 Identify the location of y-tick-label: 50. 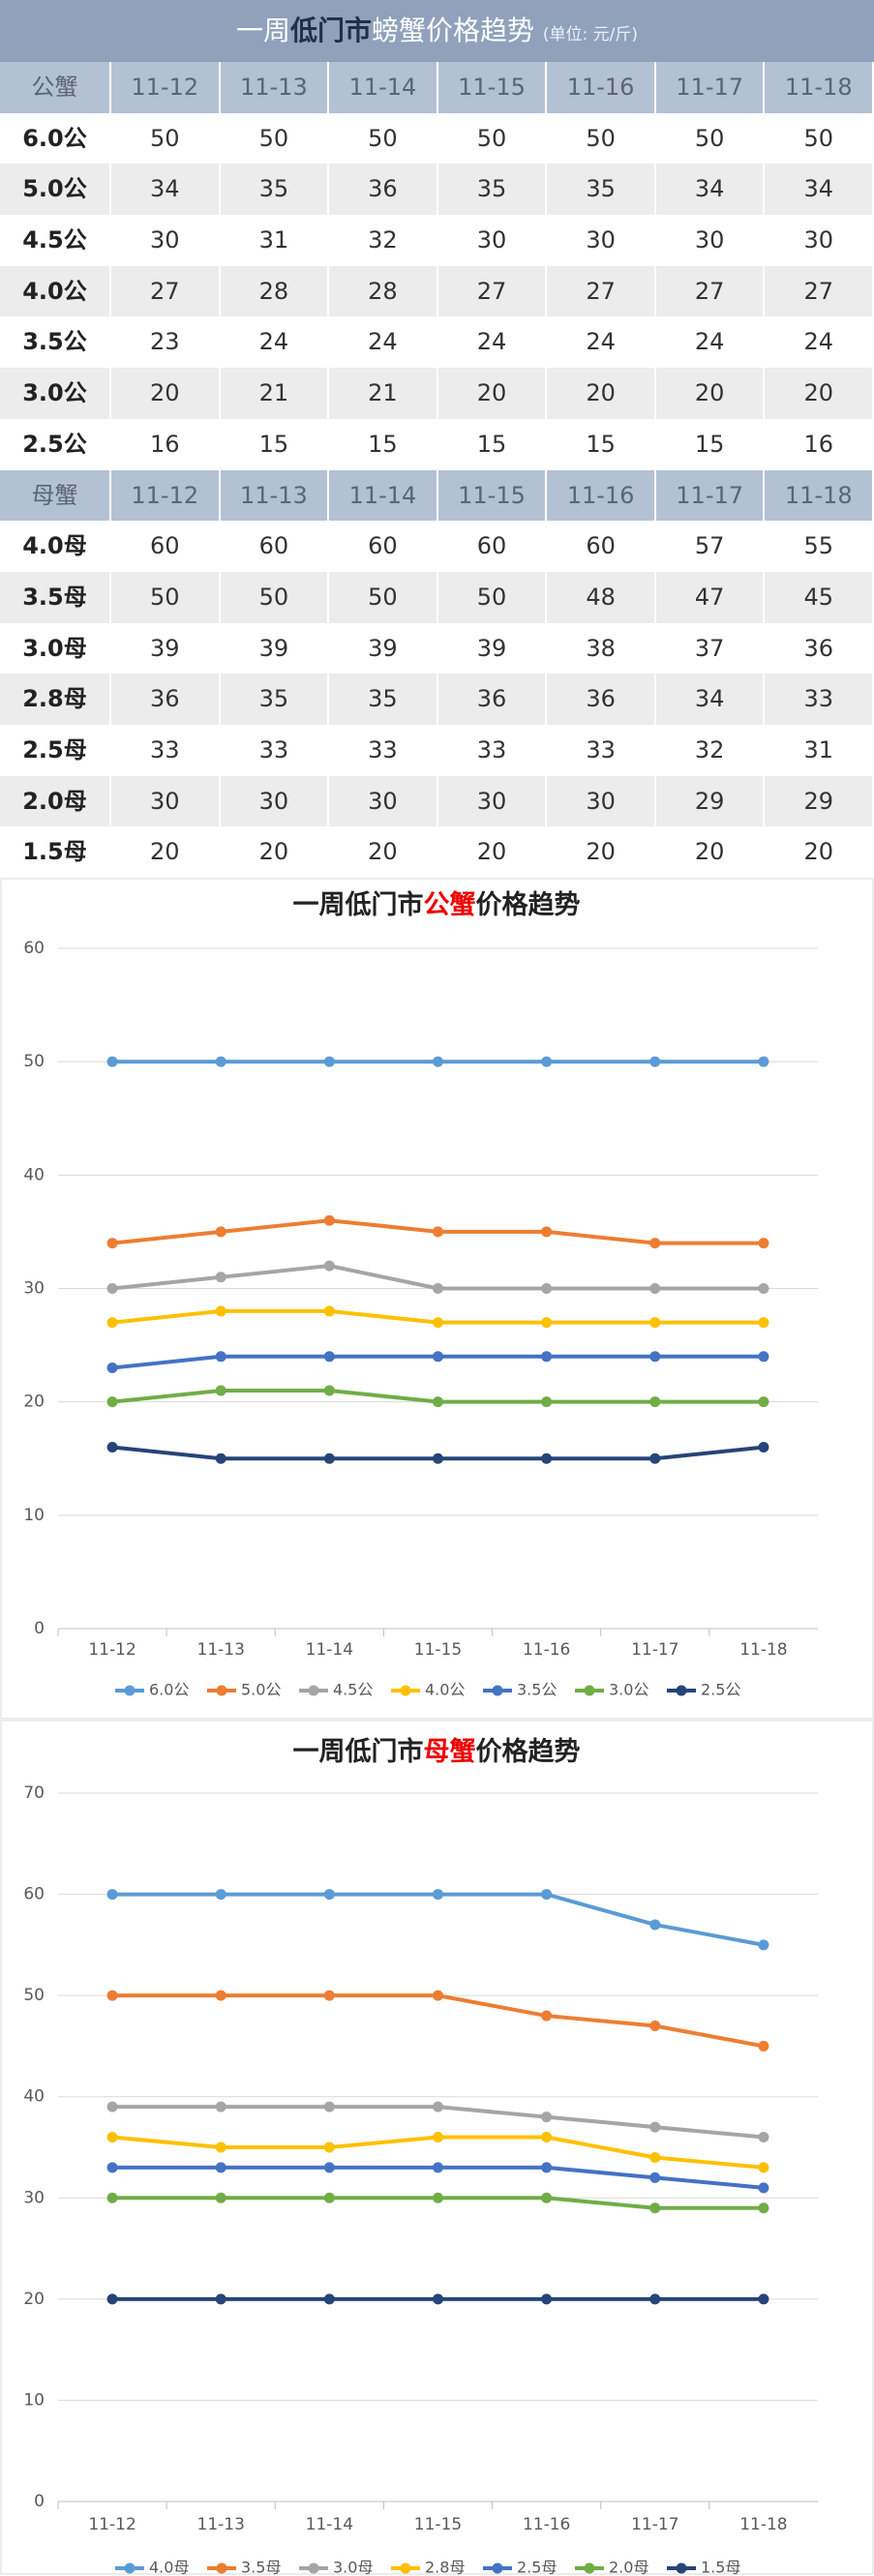
(34, 1061).